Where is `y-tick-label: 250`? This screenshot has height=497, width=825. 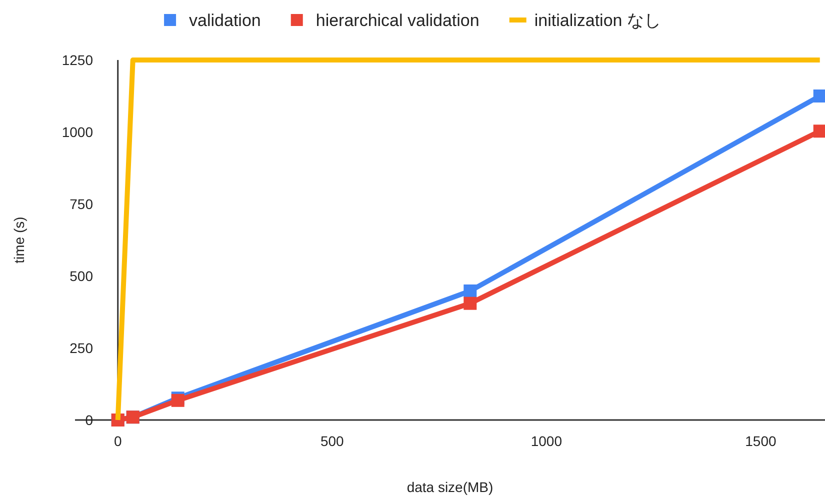
y-tick-label: 250 is located at coordinates (82, 348).